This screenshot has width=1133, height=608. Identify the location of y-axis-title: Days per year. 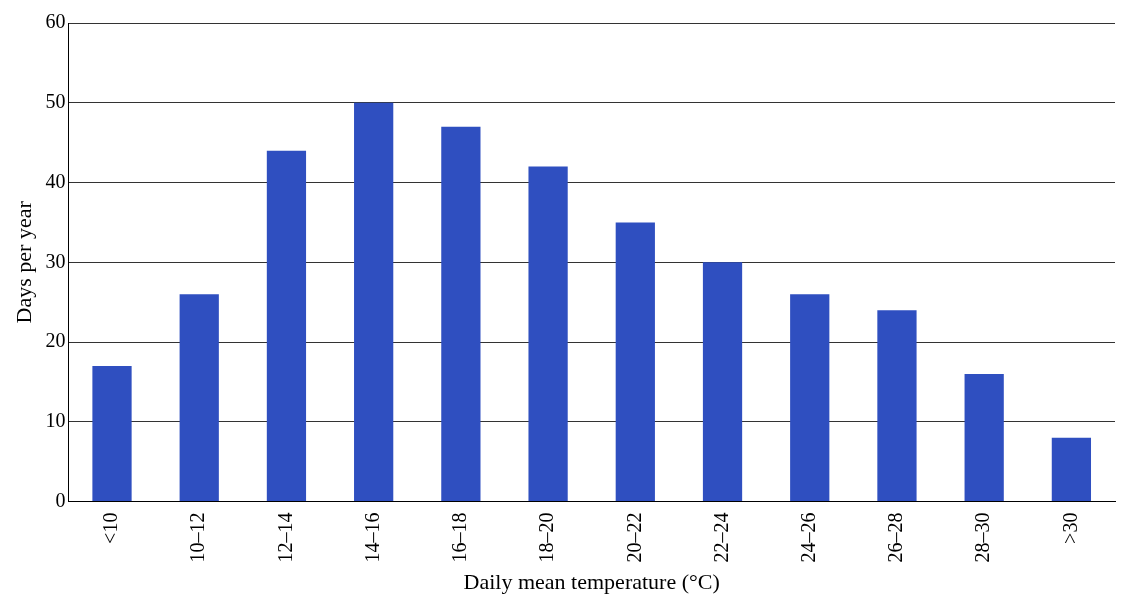
(23, 262).